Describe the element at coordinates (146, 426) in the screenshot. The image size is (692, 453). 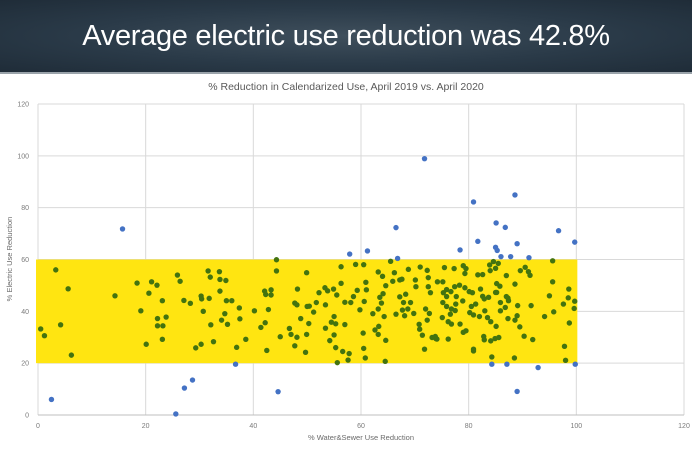
I see `x-tick-label: 20` at that location.